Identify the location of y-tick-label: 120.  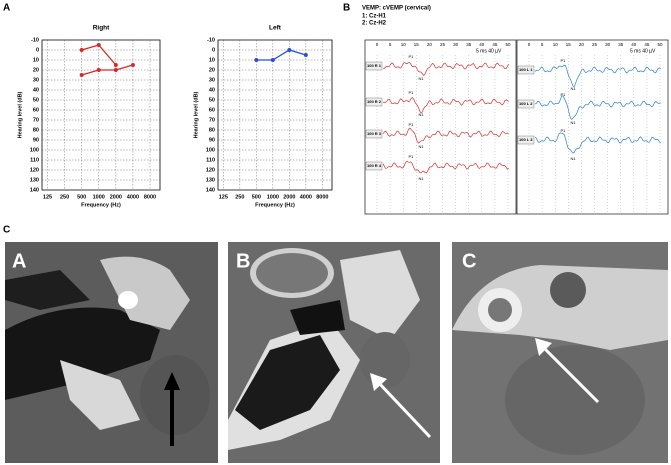
(34, 170).